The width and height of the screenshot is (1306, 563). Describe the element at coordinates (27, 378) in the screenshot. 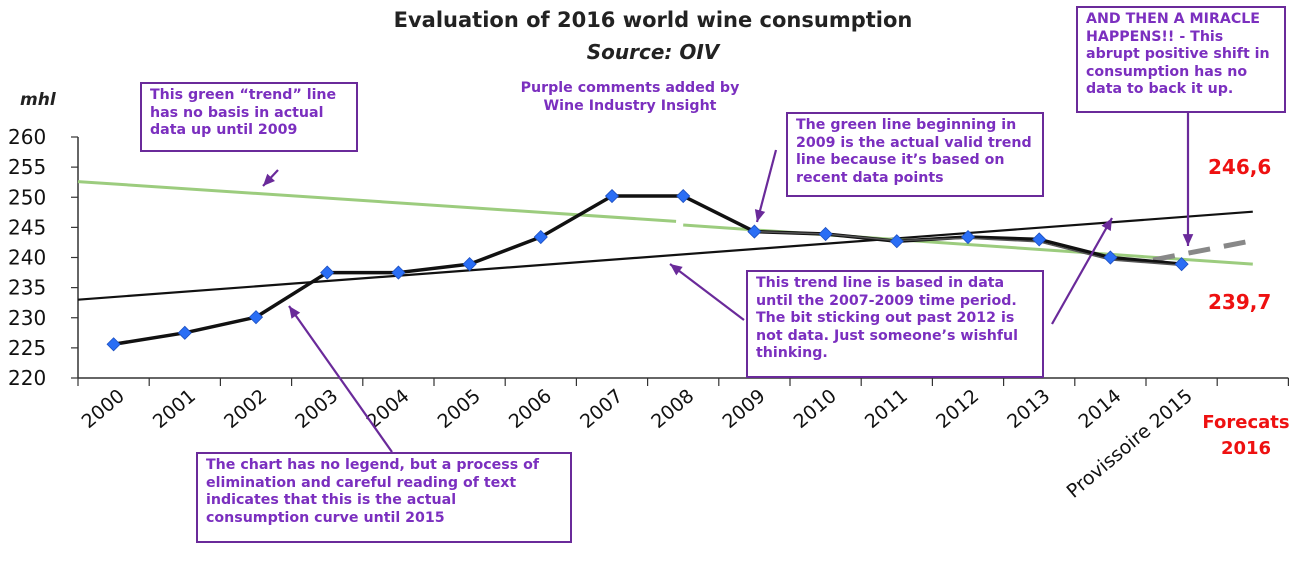

I see `y-tick-label: 220` at that location.